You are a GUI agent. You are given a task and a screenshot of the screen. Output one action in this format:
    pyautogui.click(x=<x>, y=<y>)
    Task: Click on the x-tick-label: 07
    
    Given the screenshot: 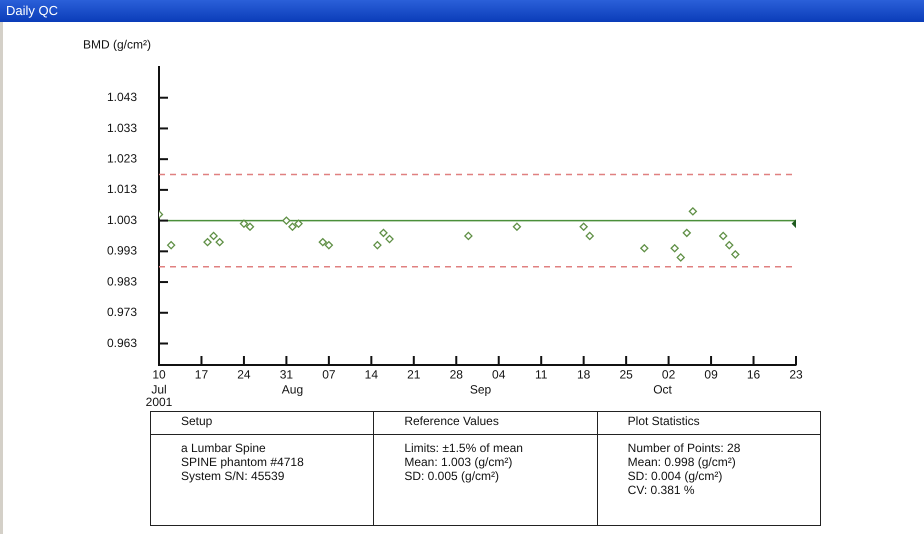 What is the action you would take?
    pyautogui.click(x=329, y=375)
    